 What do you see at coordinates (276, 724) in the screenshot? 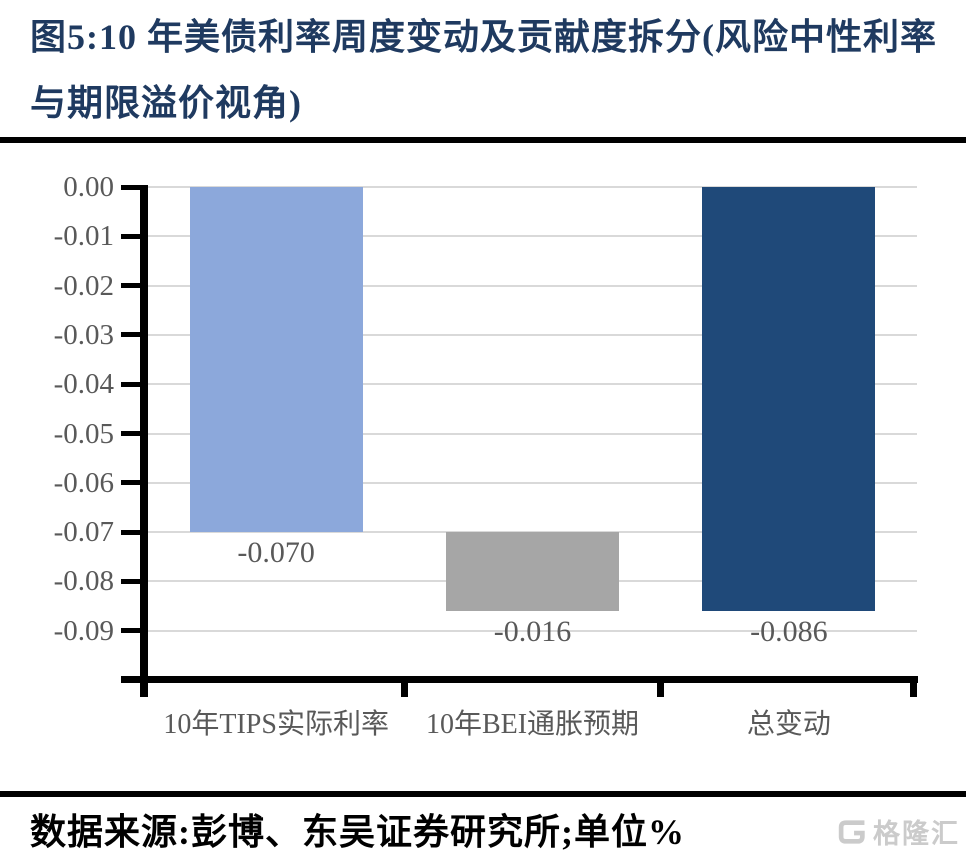
I see `x-category-label: 10年TIPS实际利率` at bounding box center [276, 724].